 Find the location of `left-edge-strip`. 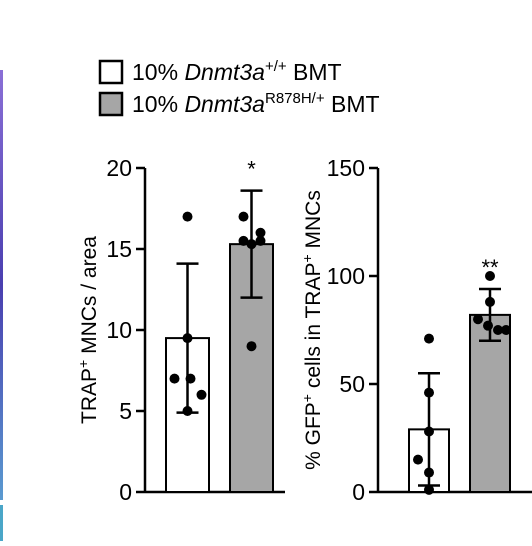

left-edge-strip is located at coordinates (1, 285).